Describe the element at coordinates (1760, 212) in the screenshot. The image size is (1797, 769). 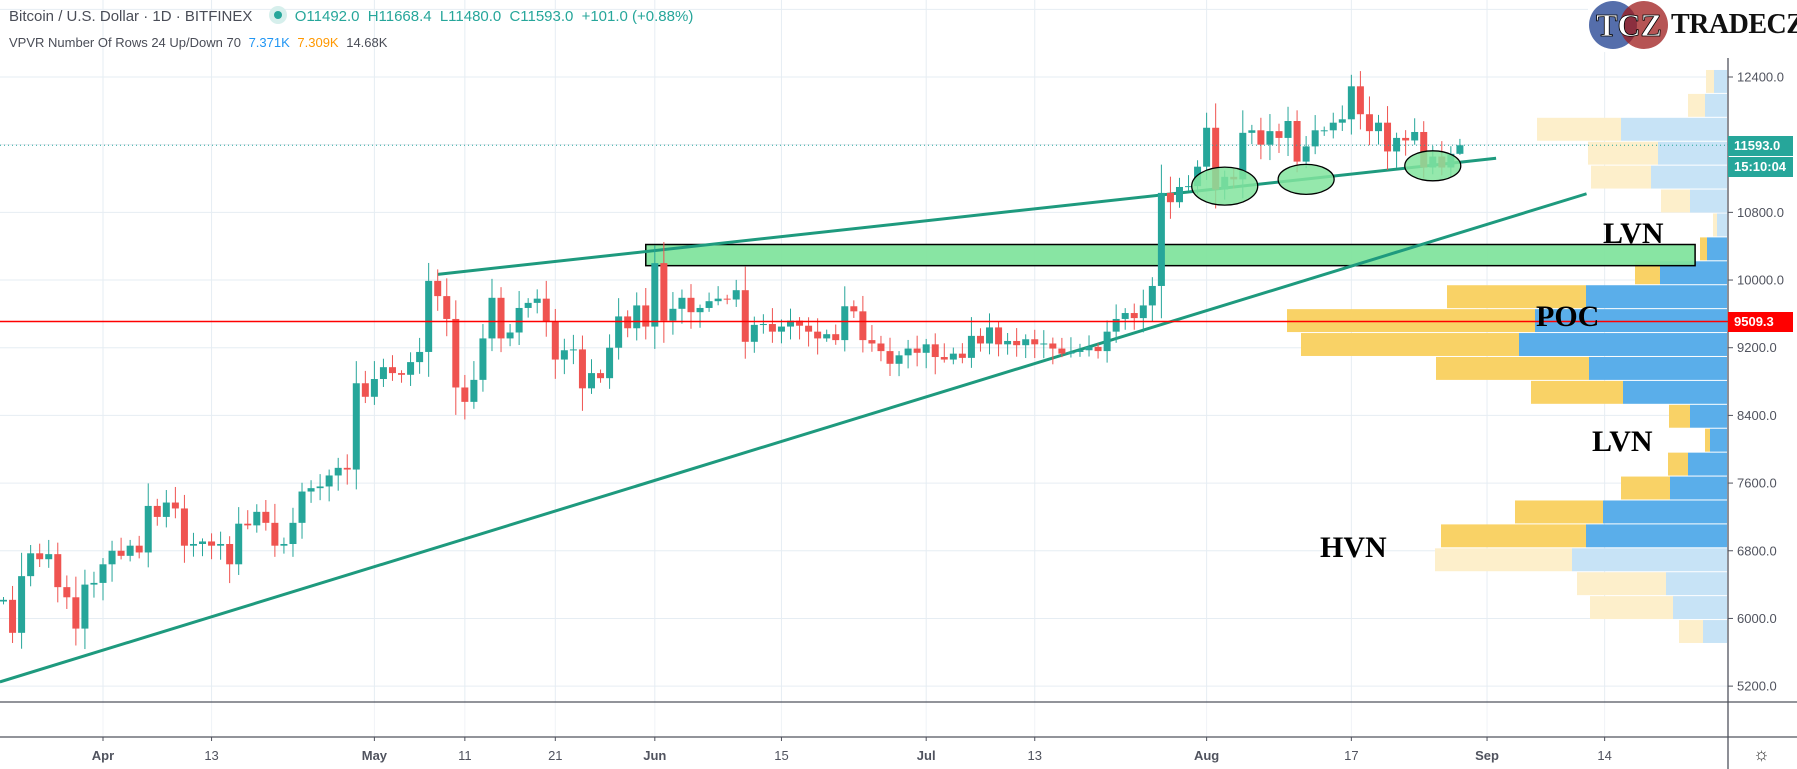
I see `price-tick-label: 10800.0` at that location.